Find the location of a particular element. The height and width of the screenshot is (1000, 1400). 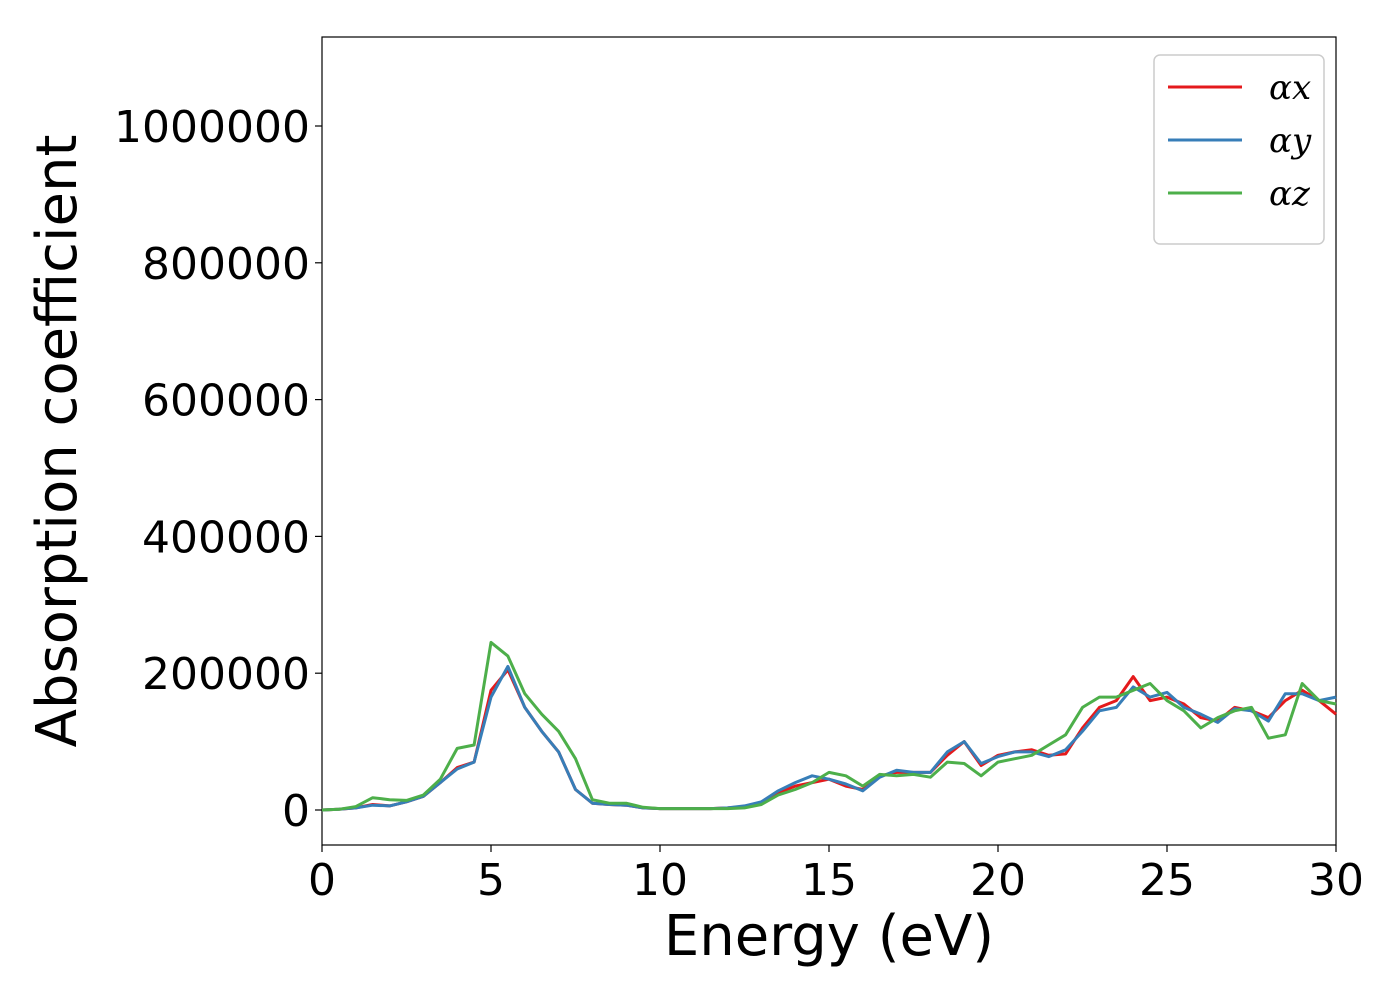

x-axis-label: Energy (eV) is located at coordinates (829, 936).